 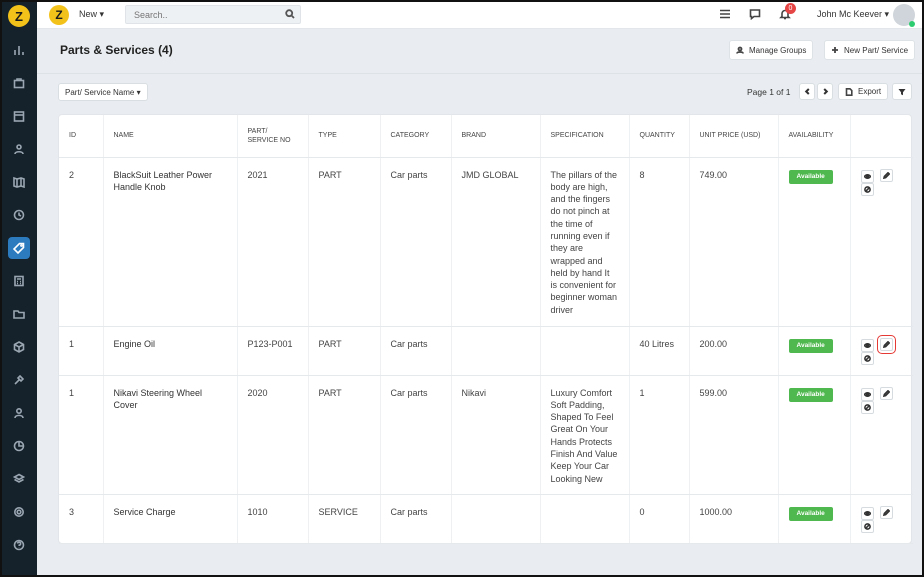 What do you see at coordinates (756, 15) in the screenshot?
I see `chat-icon` at bounding box center [756, 15].